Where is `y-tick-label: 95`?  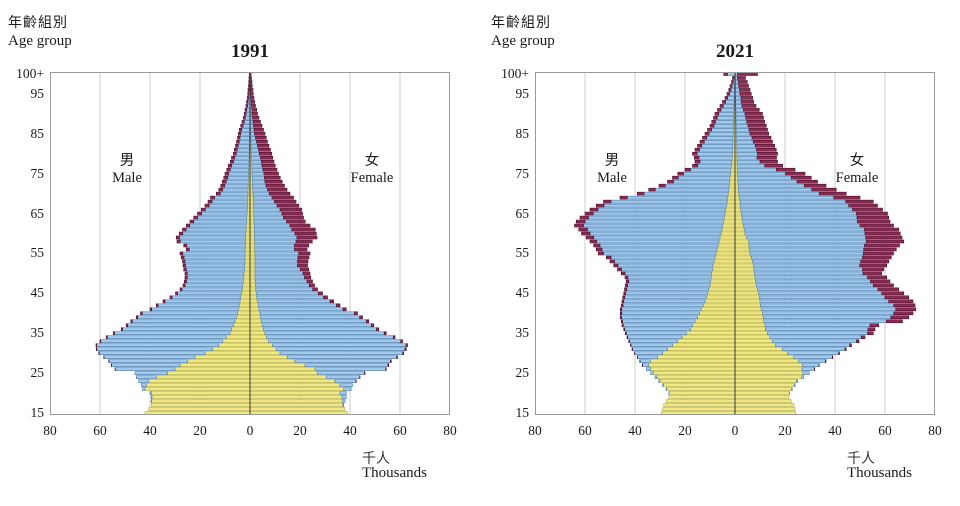 y-tick-label: 95 is located at coordinates (522, 93).